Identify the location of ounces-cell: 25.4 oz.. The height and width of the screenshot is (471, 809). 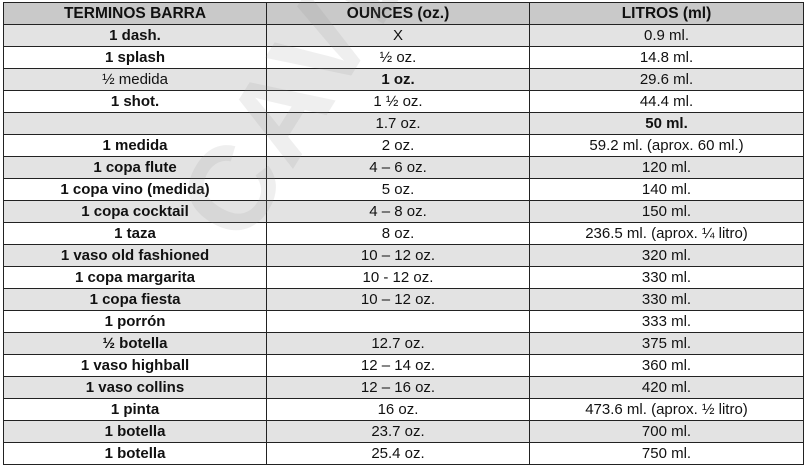
(398, 453).